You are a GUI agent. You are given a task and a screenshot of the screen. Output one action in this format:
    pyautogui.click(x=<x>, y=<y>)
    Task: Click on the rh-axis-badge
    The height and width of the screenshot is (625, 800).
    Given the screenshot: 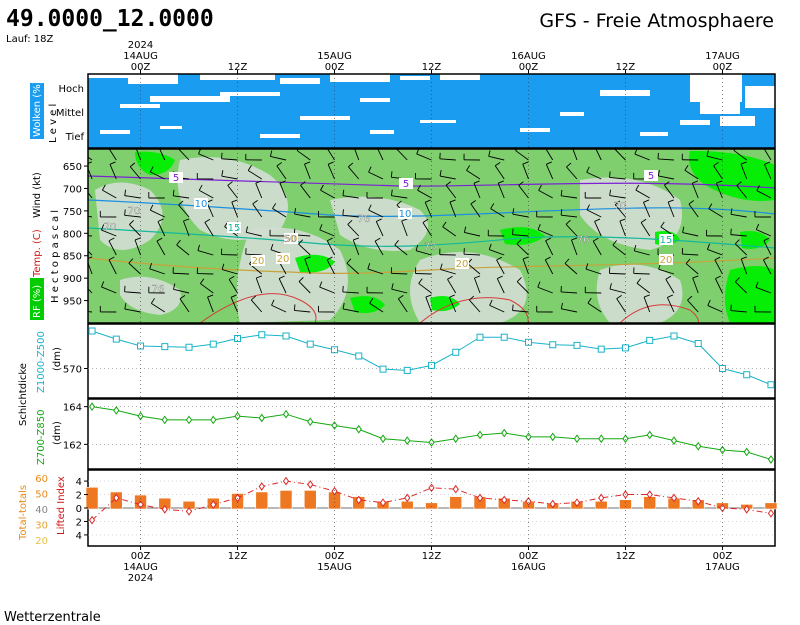 What is the action you would take?
    pyautogui.click(x=37, y=299)
    